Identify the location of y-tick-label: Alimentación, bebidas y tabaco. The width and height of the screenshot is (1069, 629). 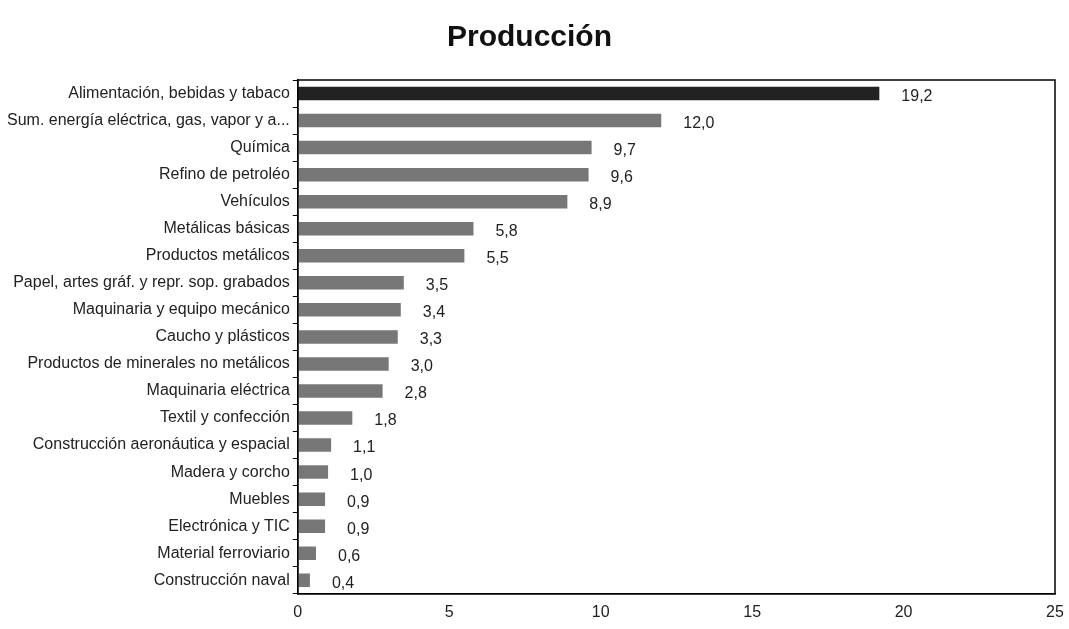
(179, 92).